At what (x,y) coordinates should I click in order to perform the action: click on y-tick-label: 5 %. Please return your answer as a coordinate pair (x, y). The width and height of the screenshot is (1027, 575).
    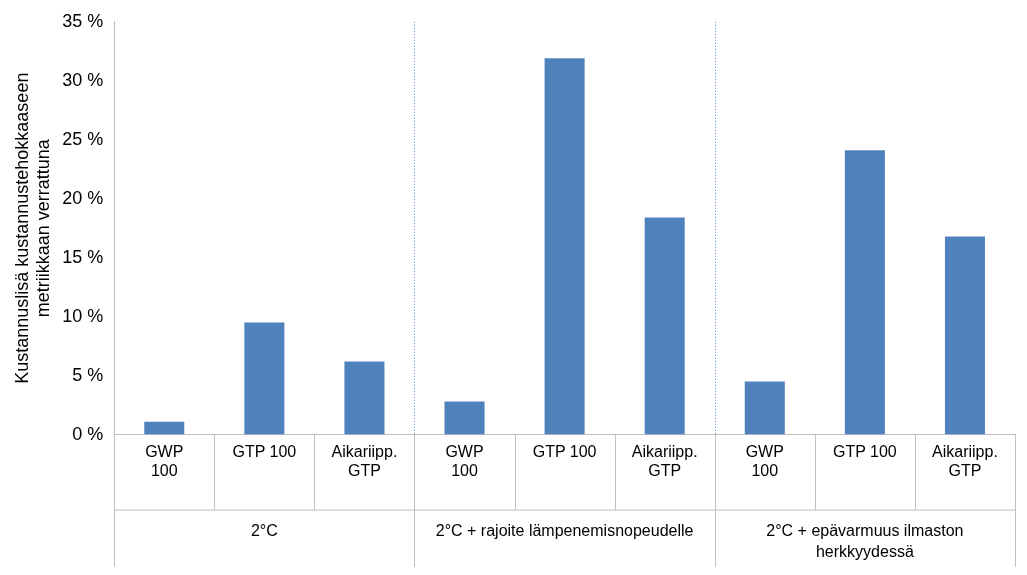
    Looking at the image, I should click on (88, 374).